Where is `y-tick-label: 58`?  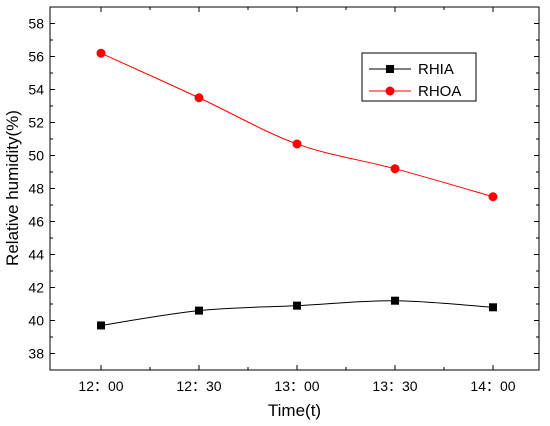
y-tick-label: 58 is located at coordinates (36, 24).